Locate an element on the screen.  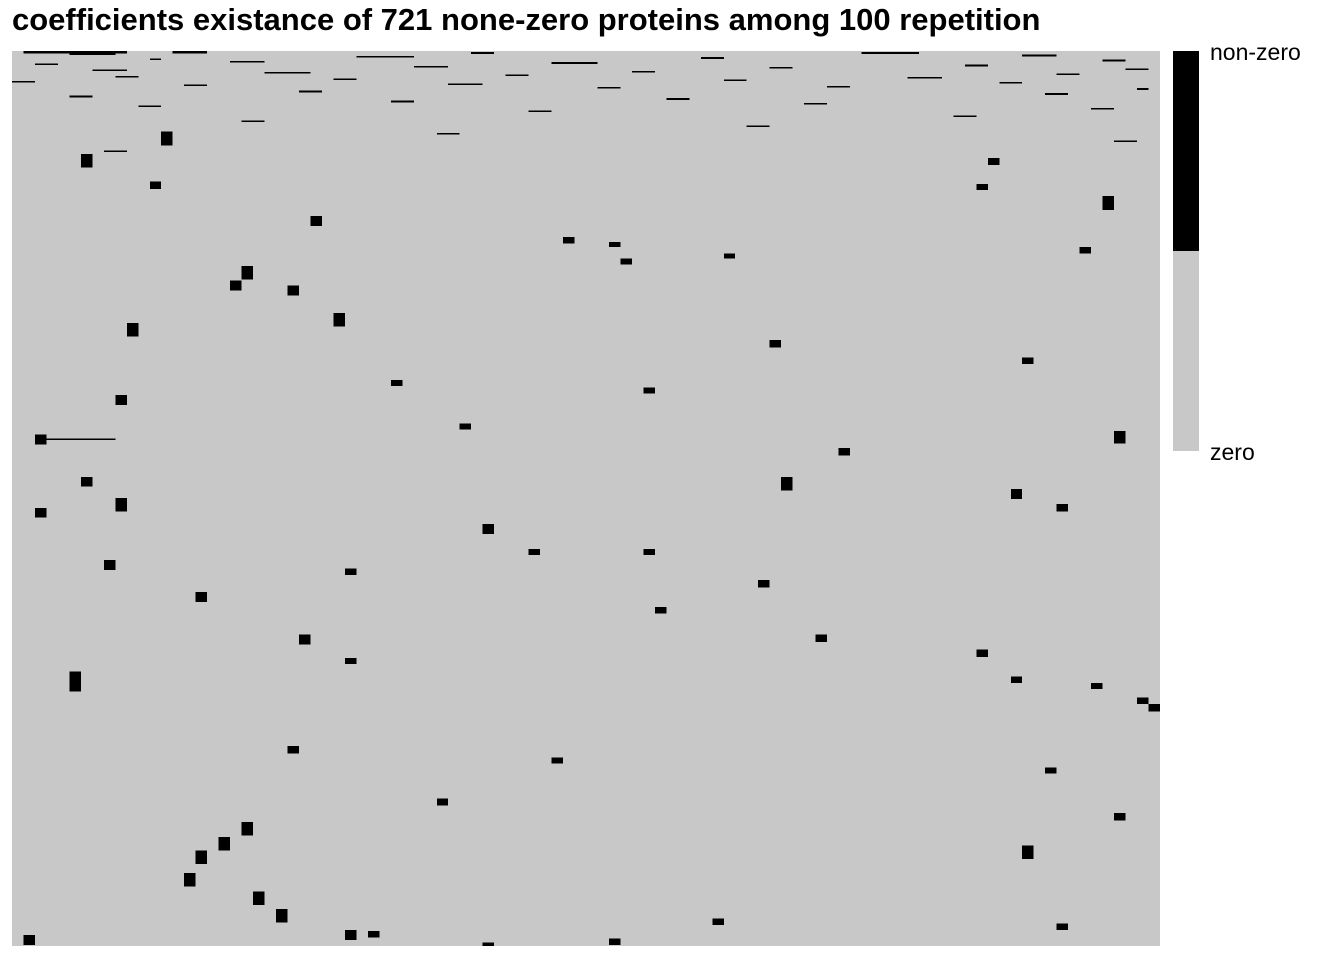
legend-colorbar is located at coordinates (1186, 251).